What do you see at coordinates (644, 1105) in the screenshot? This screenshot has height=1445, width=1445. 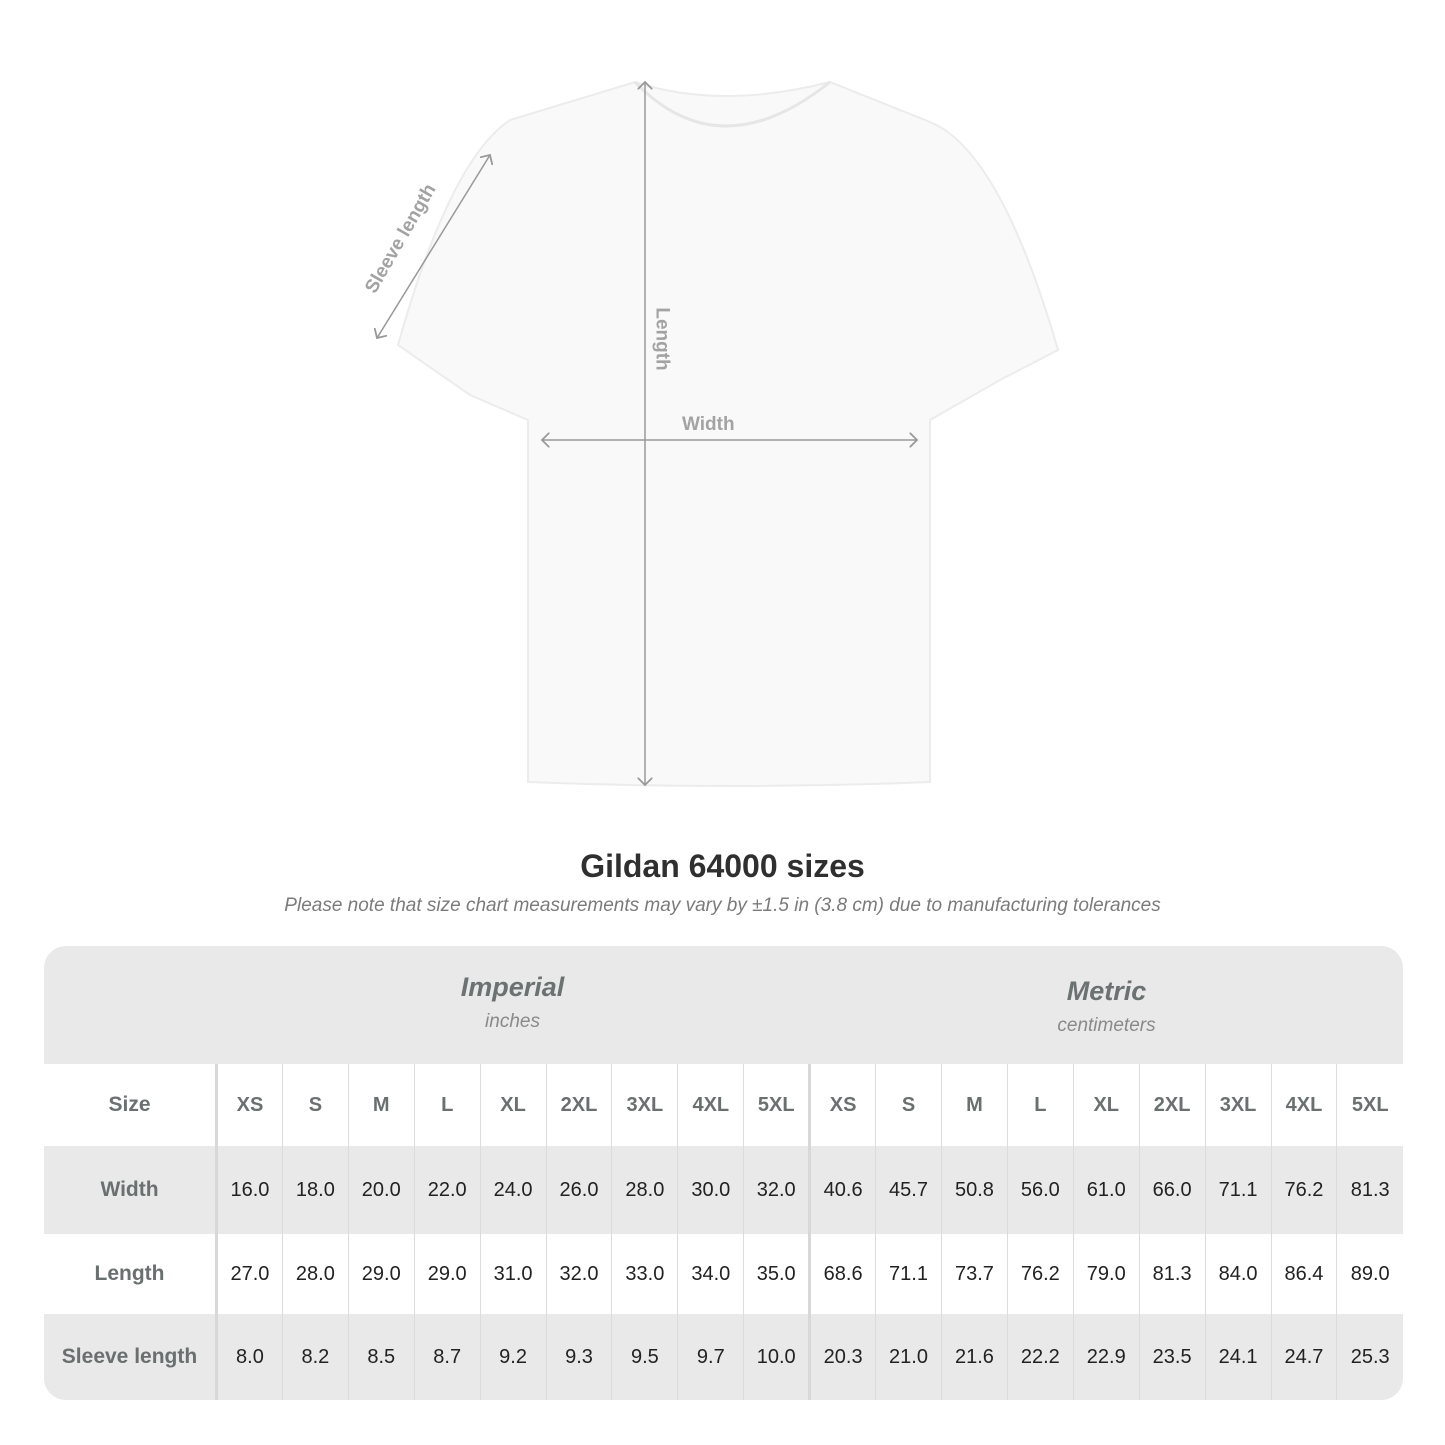 I see `imperial-size-3xl: 3XL` at bounding box center [644, 1105].